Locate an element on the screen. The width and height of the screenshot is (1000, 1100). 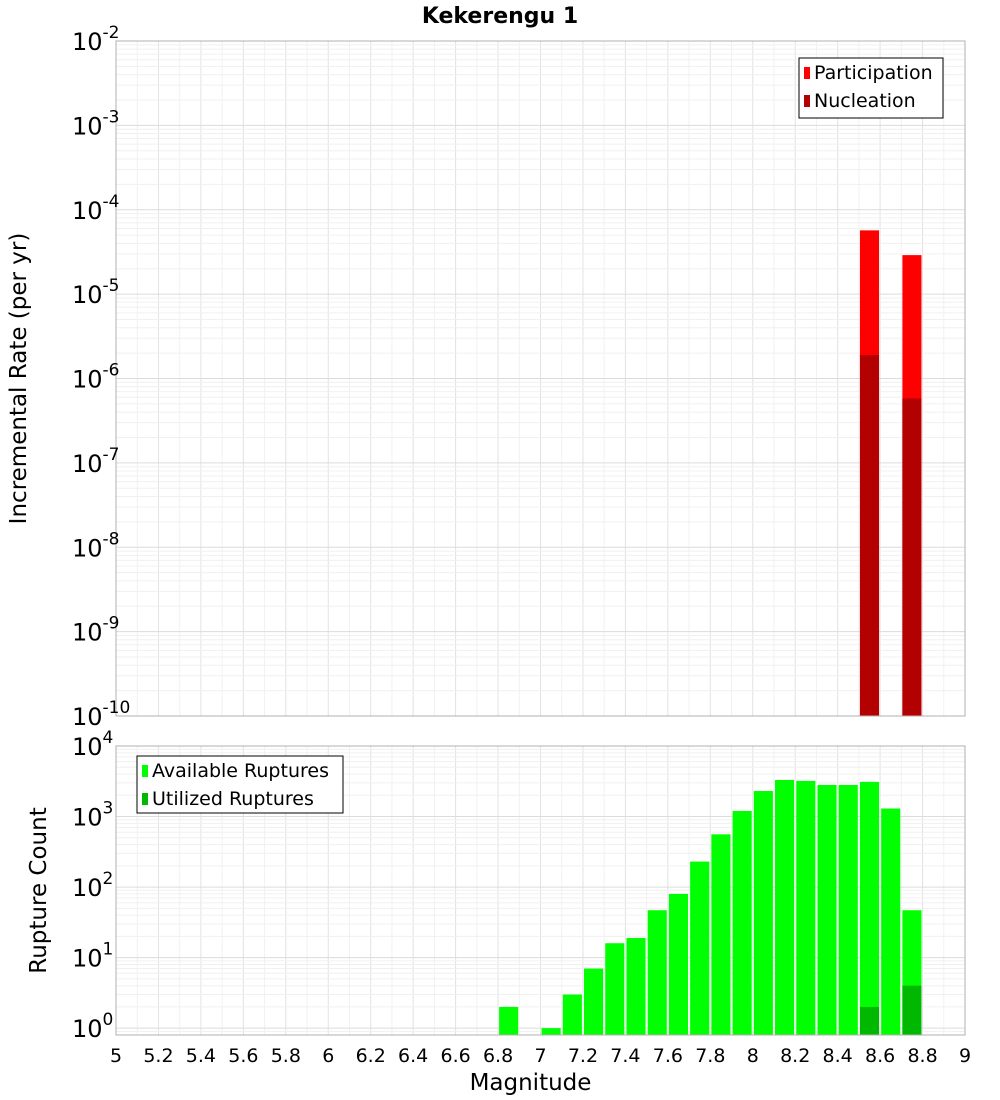
x-tick-label: 7.6 is located at coordinates (668, 1056).